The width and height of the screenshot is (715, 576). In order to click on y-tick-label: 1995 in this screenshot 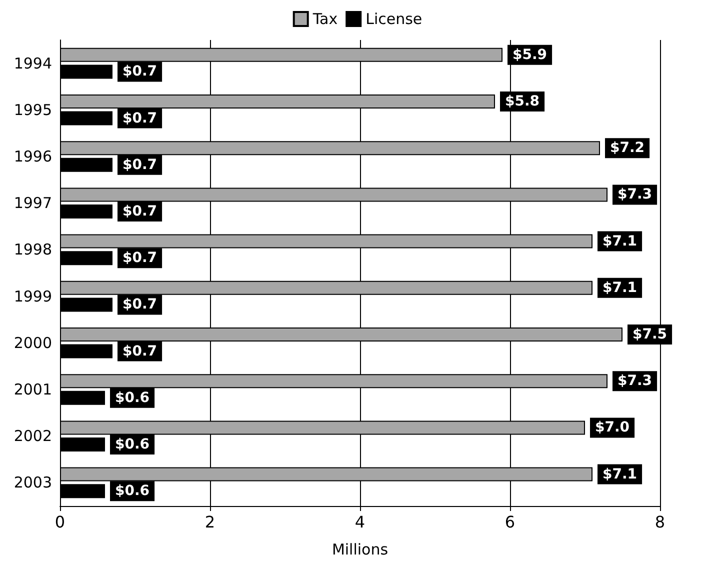, I will do `click(33, 109)`.